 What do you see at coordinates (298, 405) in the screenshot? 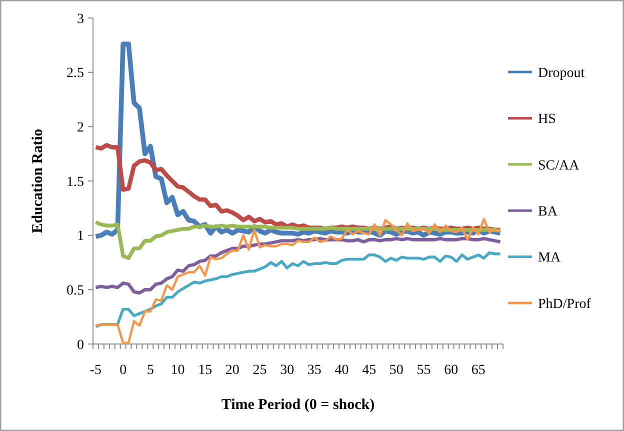
I see `x-axis-title: Time Period (0 = shock)` at bounding box center [298, 405].